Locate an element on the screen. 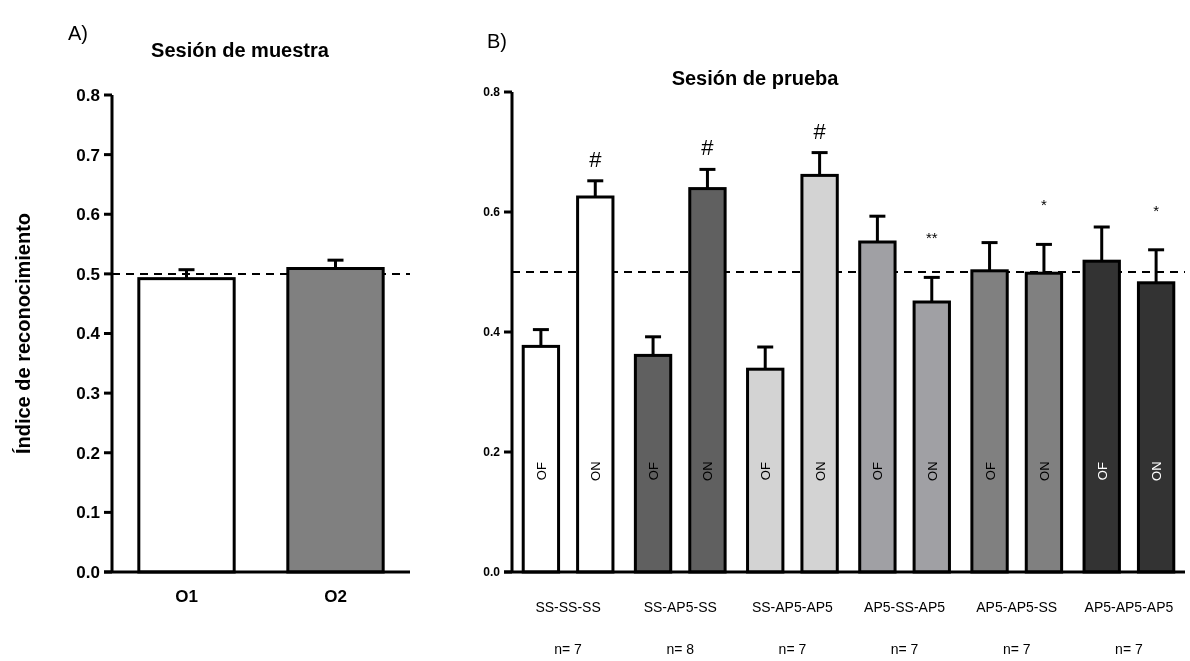 This screenshot has width=1190, height=661. text: B) is located at coordinates (497, 41).